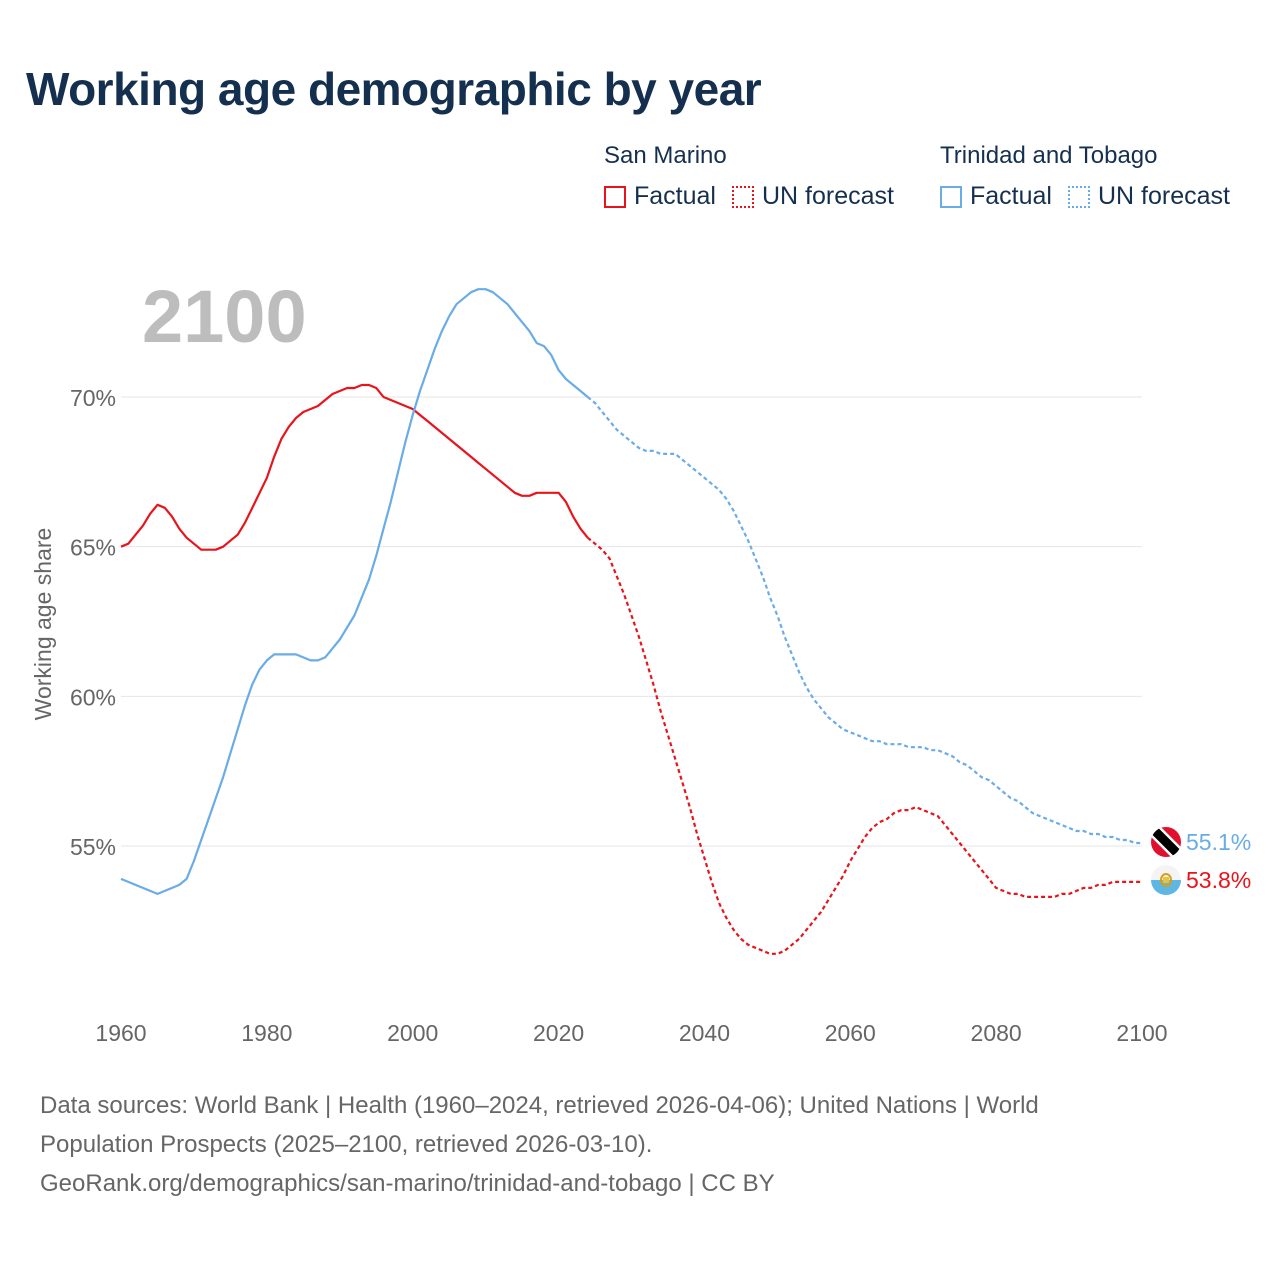 This screenshot has width=1280, height=1280. Describe the element at coordinates (93, 847) in the screenshot. I see `y-tick-label: 55%` at that location.